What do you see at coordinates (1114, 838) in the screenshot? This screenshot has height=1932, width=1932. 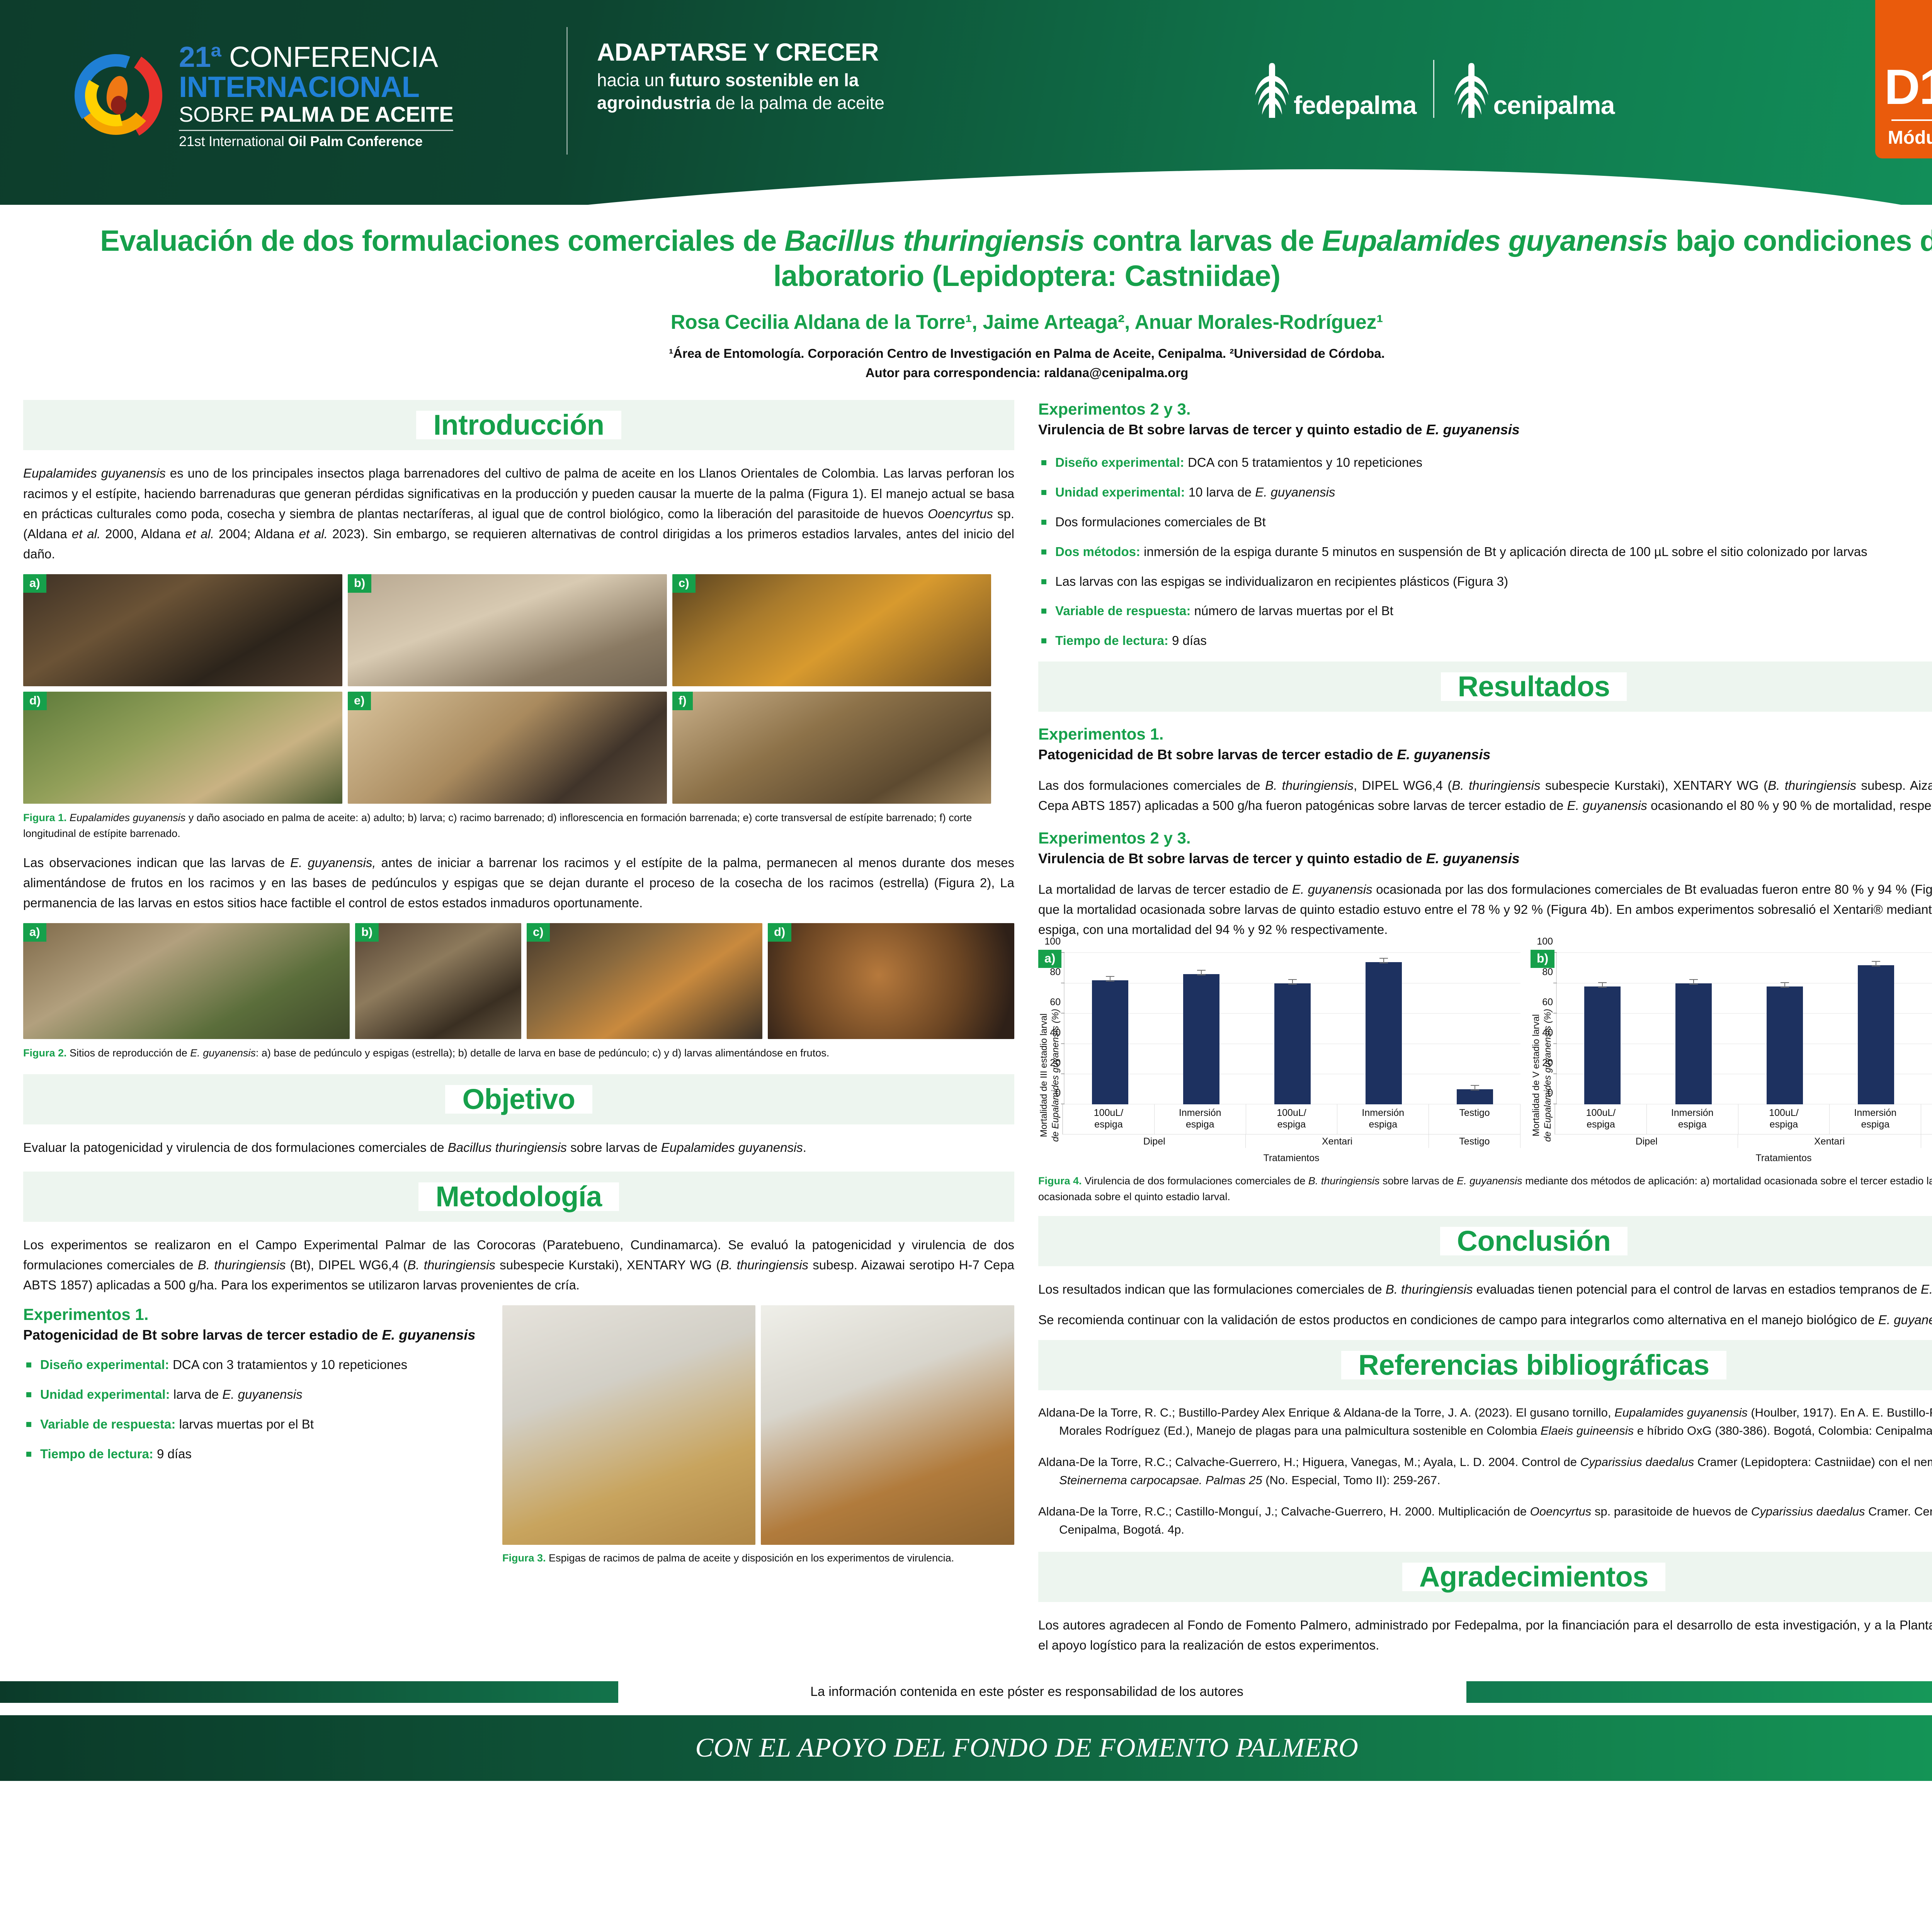 I see `resultados-exp23-title: Experimentos 2 y 3.` at bounding box center [1114, 838].